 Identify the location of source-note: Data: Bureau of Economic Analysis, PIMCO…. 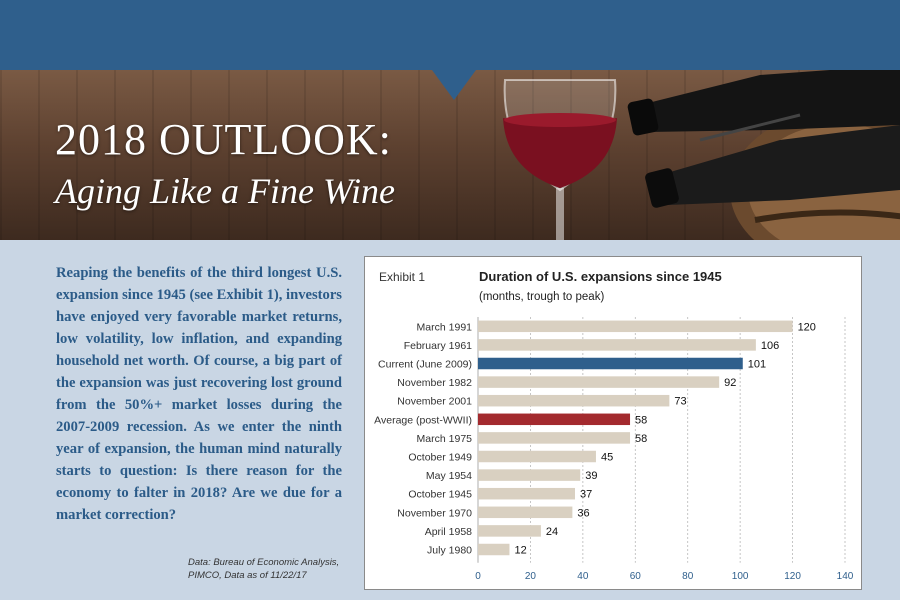
(268, 569).